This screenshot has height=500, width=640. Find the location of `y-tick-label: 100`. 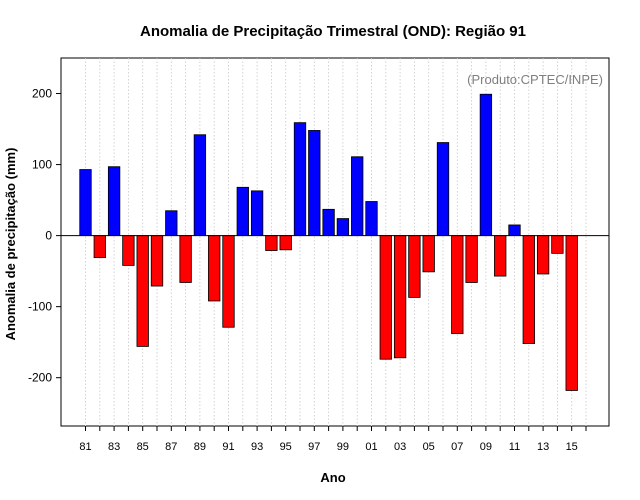

y-tick-label: 100 is located at coordinates (42, 165).